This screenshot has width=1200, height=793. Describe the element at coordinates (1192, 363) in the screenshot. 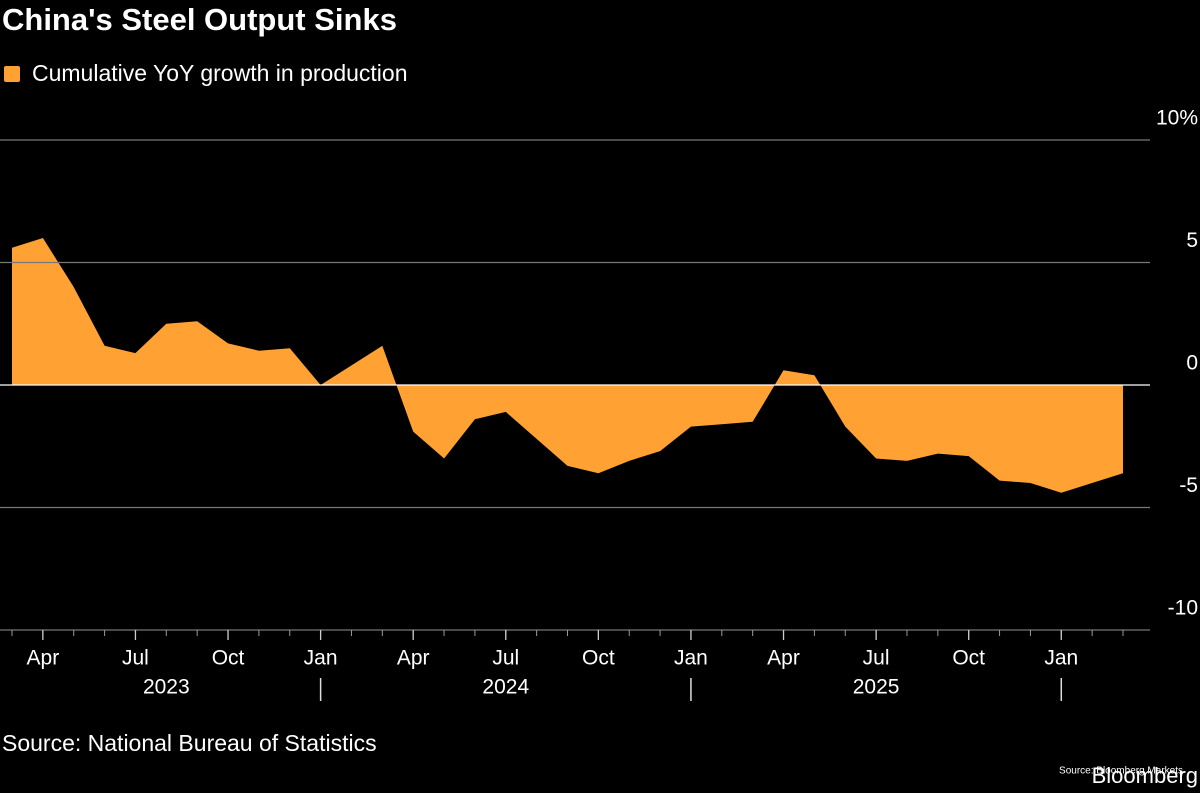

I see `y-tick-label: 0` at that location.